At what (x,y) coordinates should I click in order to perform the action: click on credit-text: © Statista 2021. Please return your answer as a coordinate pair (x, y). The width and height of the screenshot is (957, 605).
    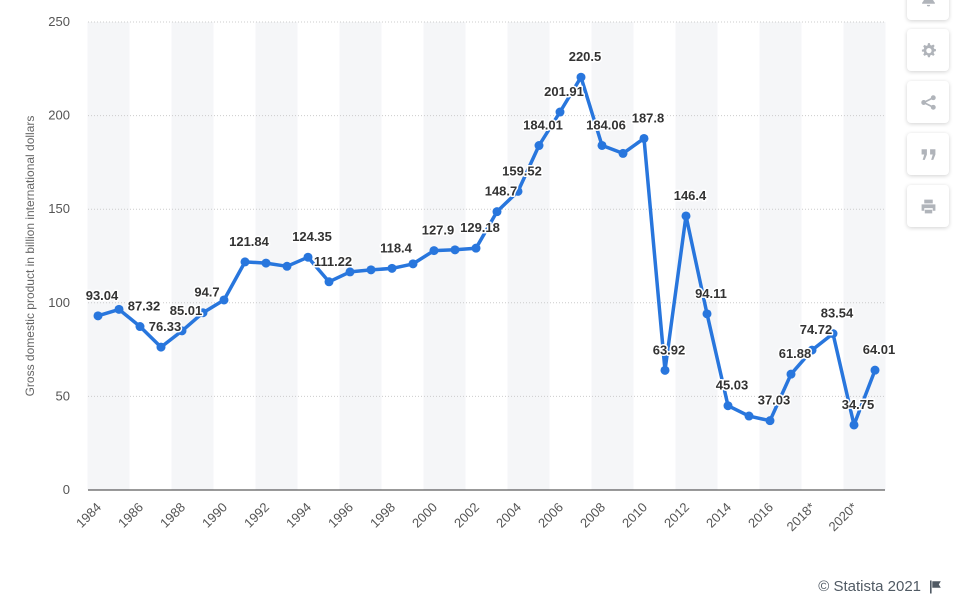
    Looking at the image, I should click on (869, 586).